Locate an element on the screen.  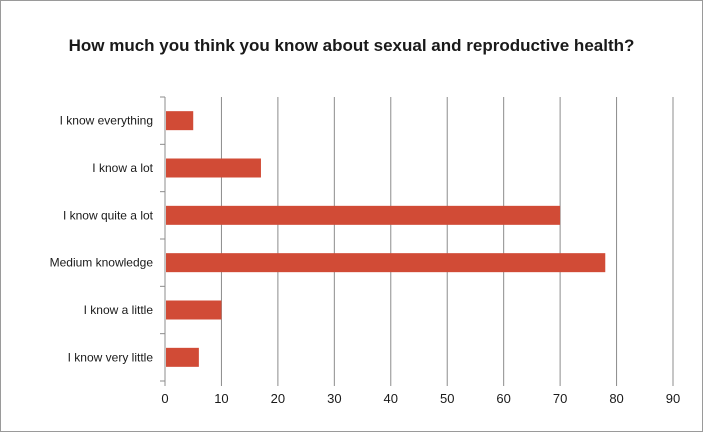
x-tick-label: 30 is located at coordinates (334, 398).